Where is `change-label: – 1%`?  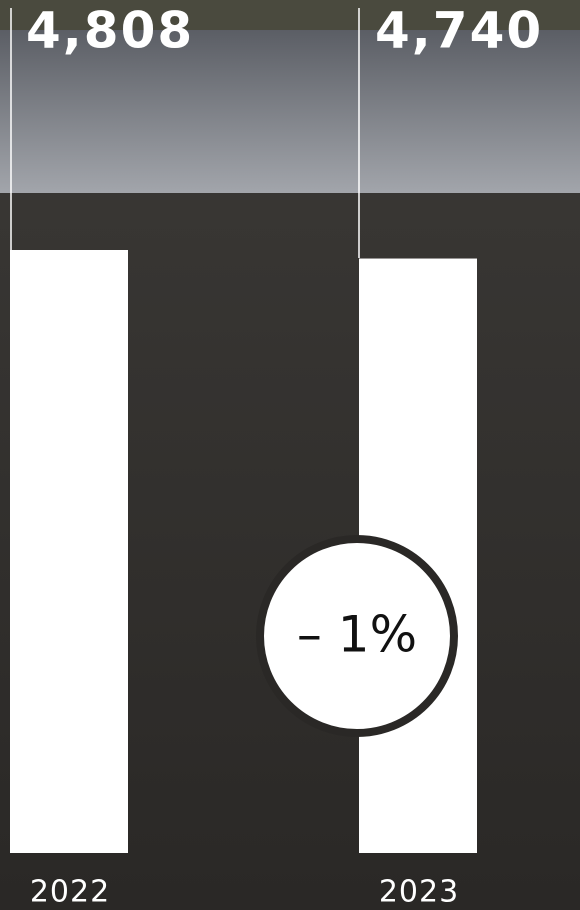
change-label: – 1% is located at coordinates (357, 635).